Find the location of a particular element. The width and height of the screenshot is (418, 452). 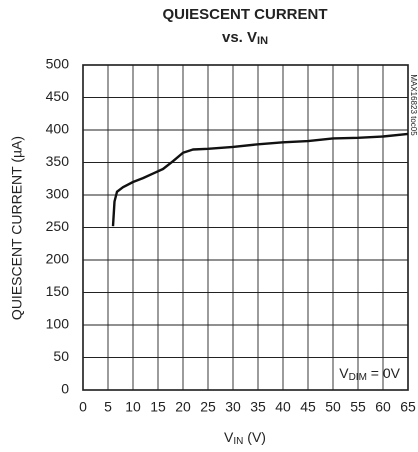

x-tick-label: 15 is located at coordinates (158, 407).